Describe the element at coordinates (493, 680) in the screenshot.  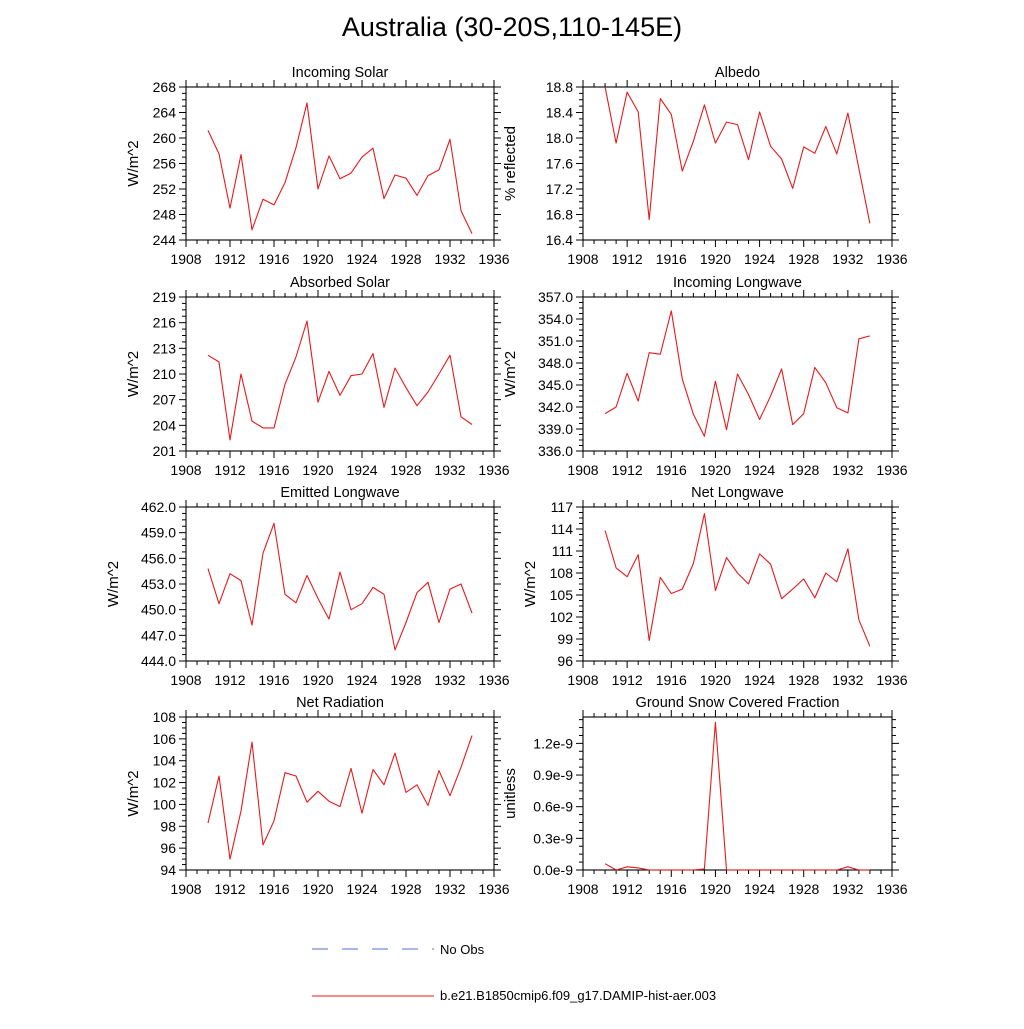
I see `panel-5-x-tick-label: 1936` at that location.